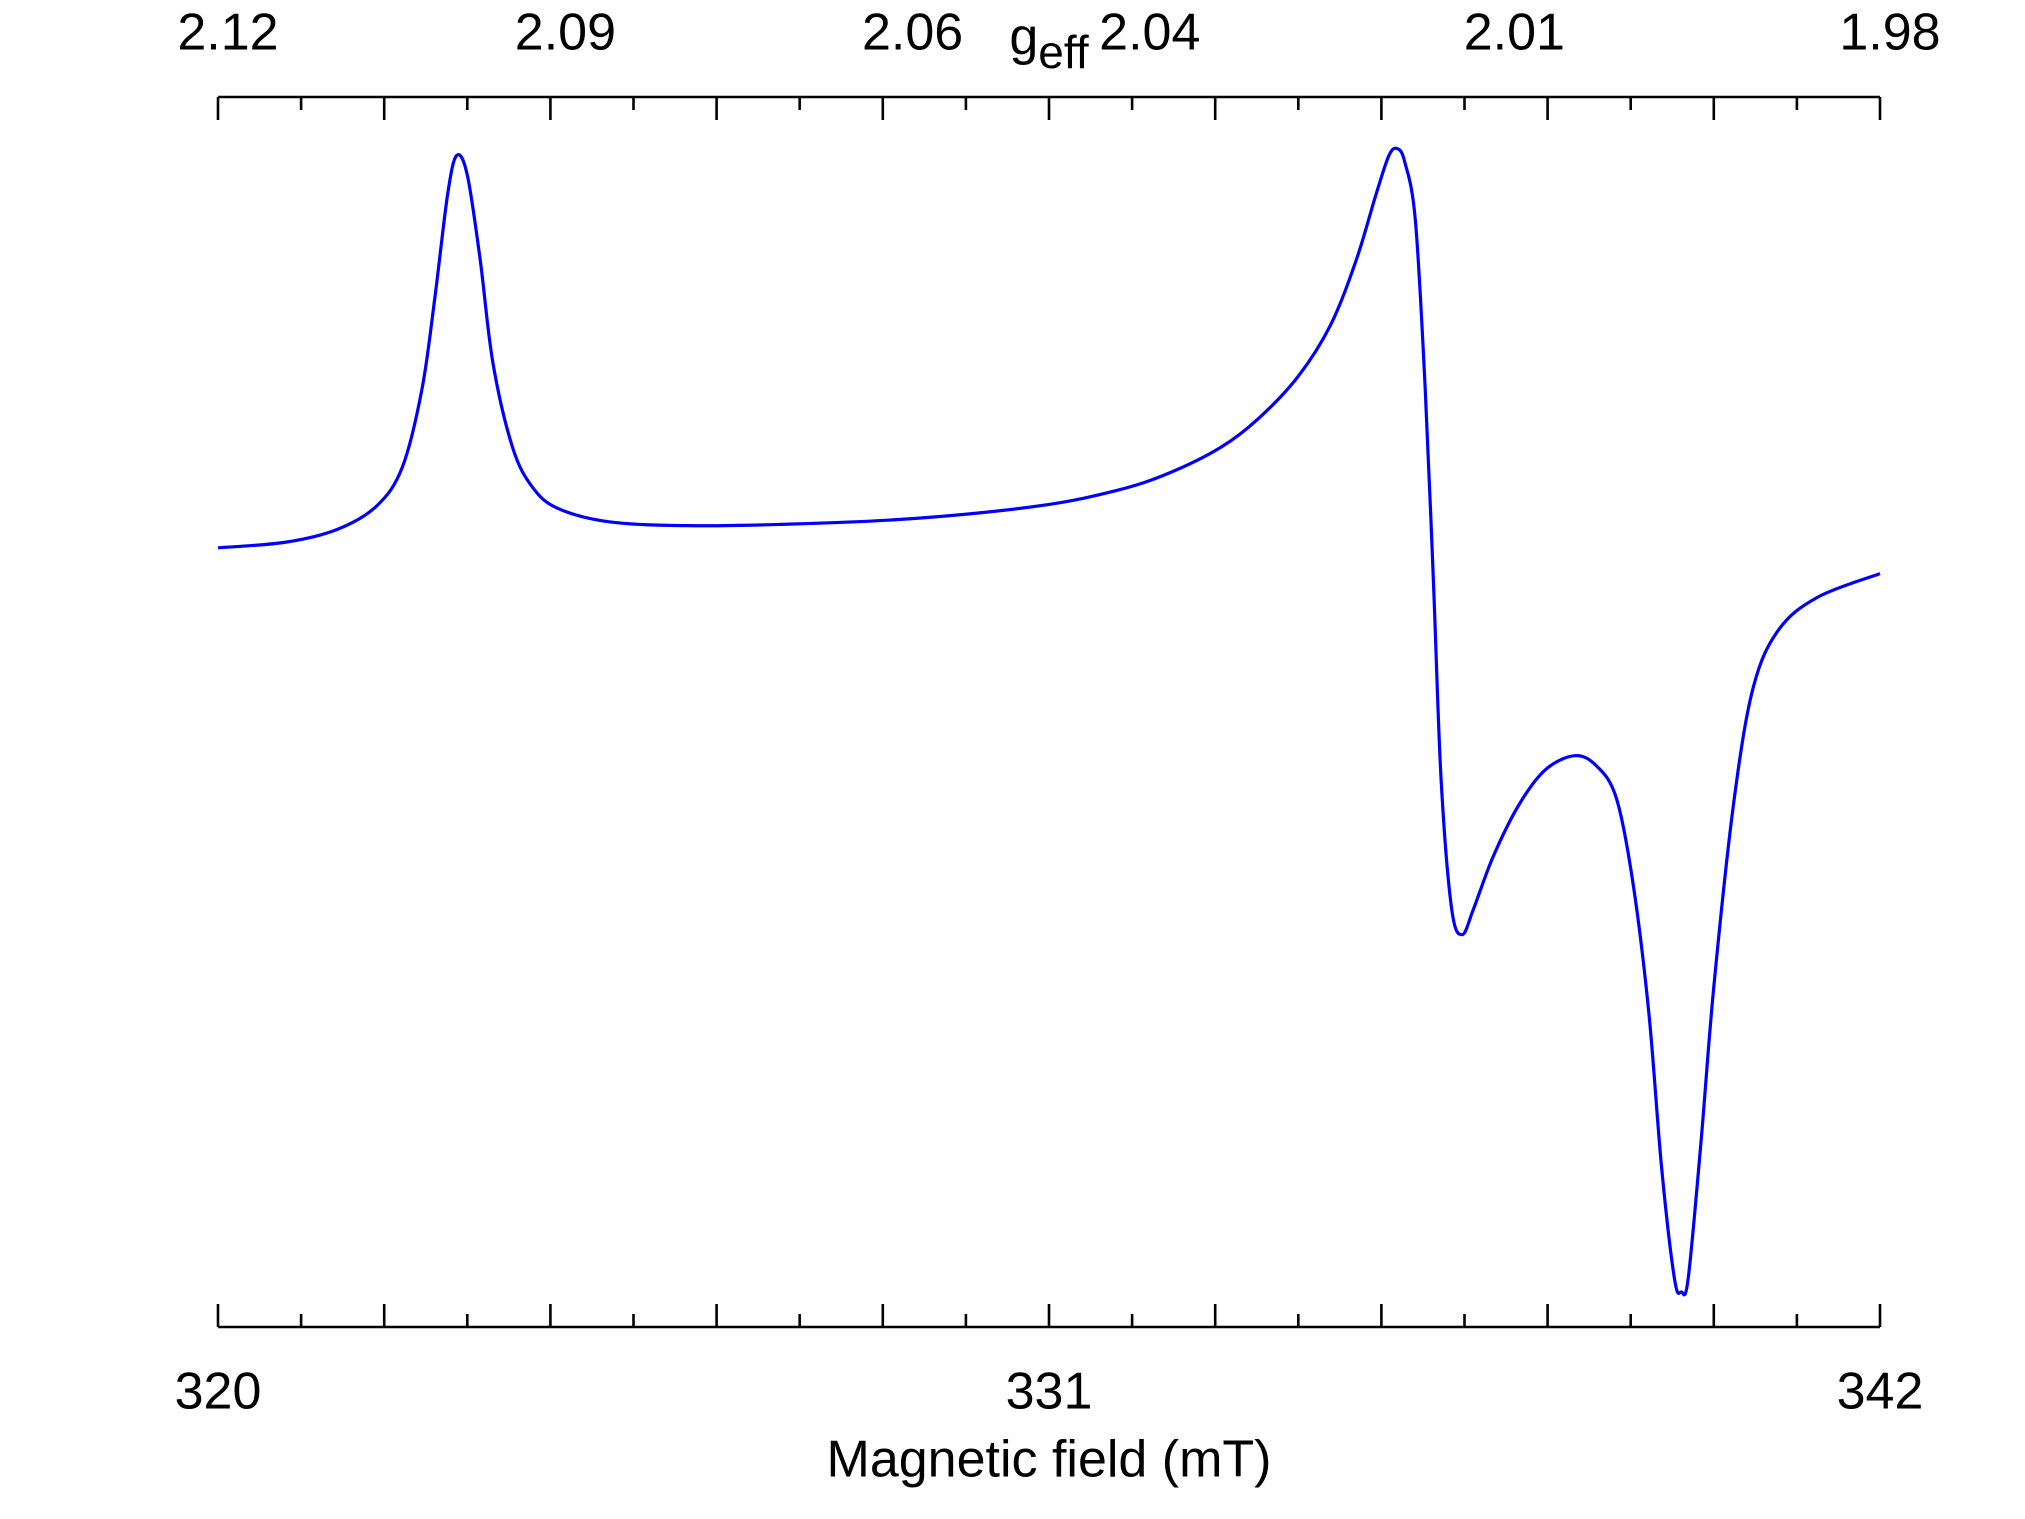  Describe the element at coordinates (1023, 37) in the screenshot. I see `x2-axis-label-main: g` at that location.